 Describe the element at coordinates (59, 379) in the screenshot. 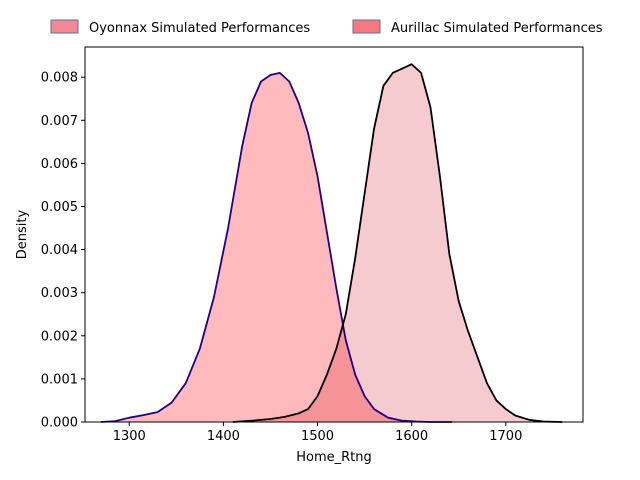

I see `y-tick-label: 0.001` at that location.